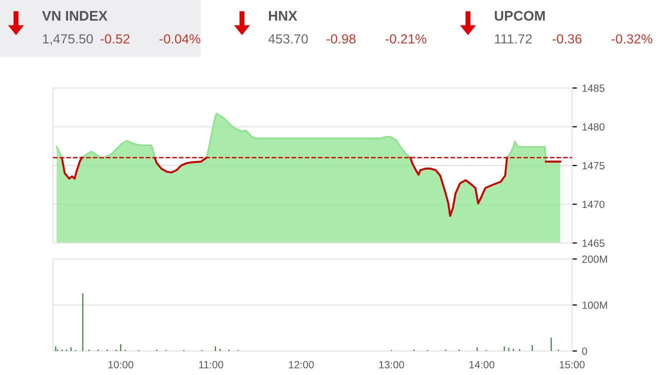  I want to click on y-tick-label: 100M, so click(594, 305).